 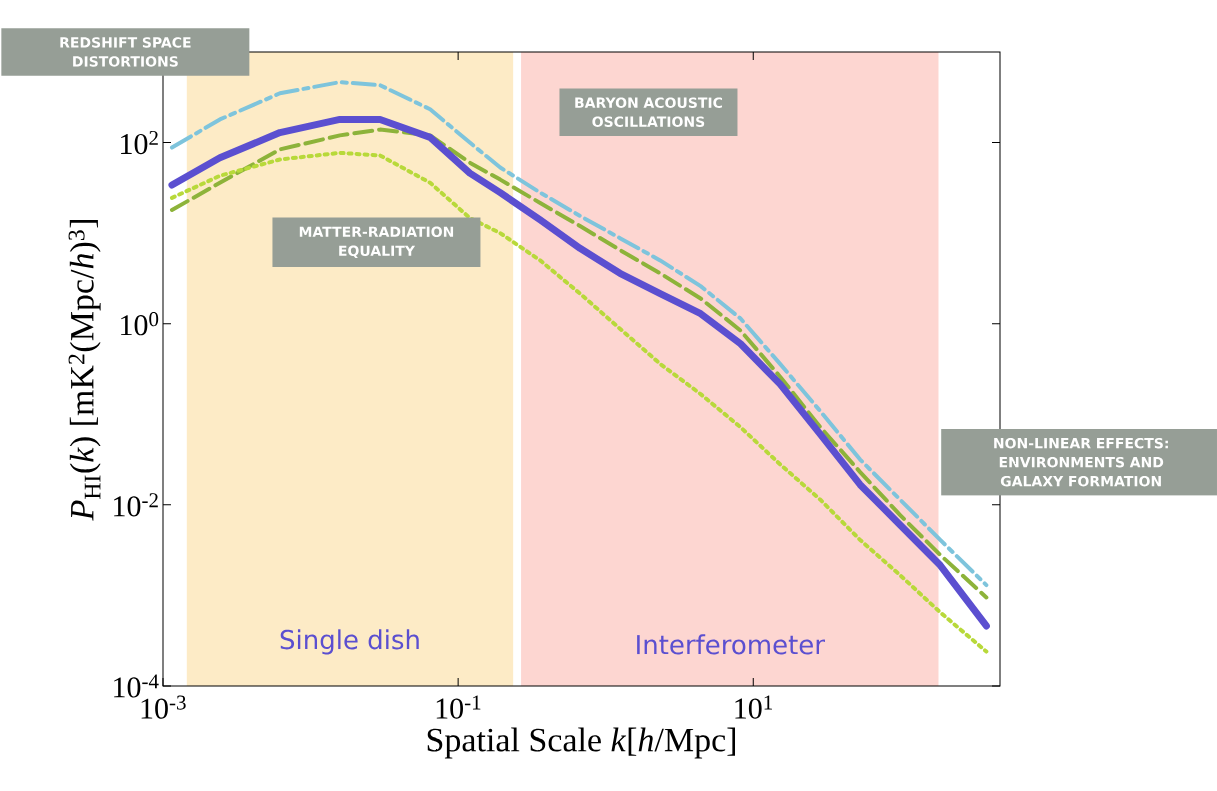 What do you see at coordinates (581, 743) in the screenshot?
I see `x-axis-title: Spatial Scale k[h/Mpc]` at bounding box center [581, 743].